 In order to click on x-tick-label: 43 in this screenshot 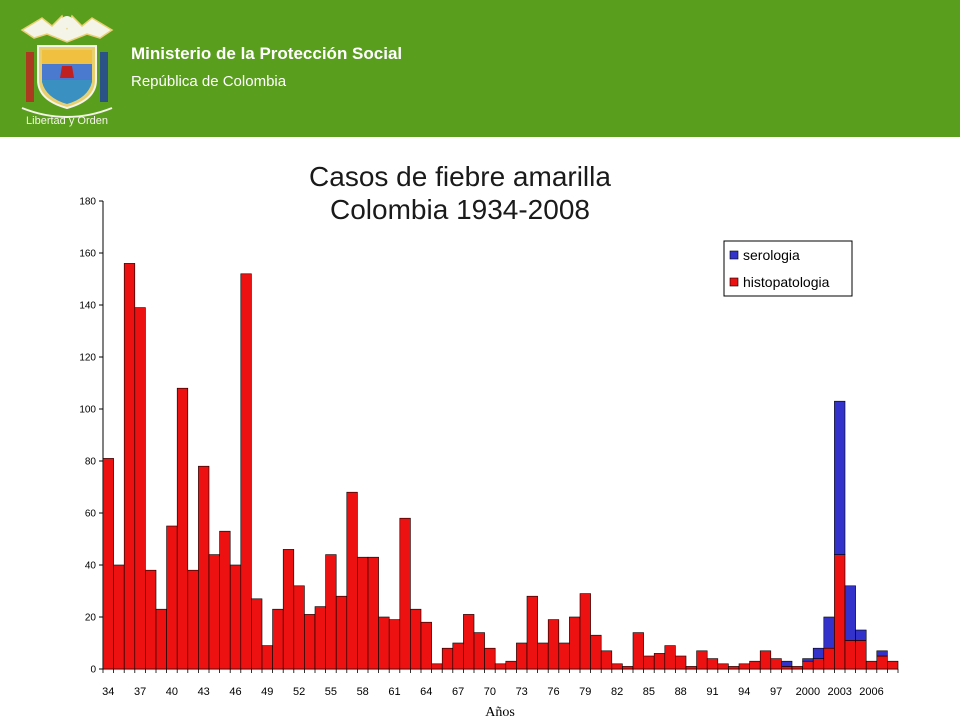, I will do `click(204, 692)`.